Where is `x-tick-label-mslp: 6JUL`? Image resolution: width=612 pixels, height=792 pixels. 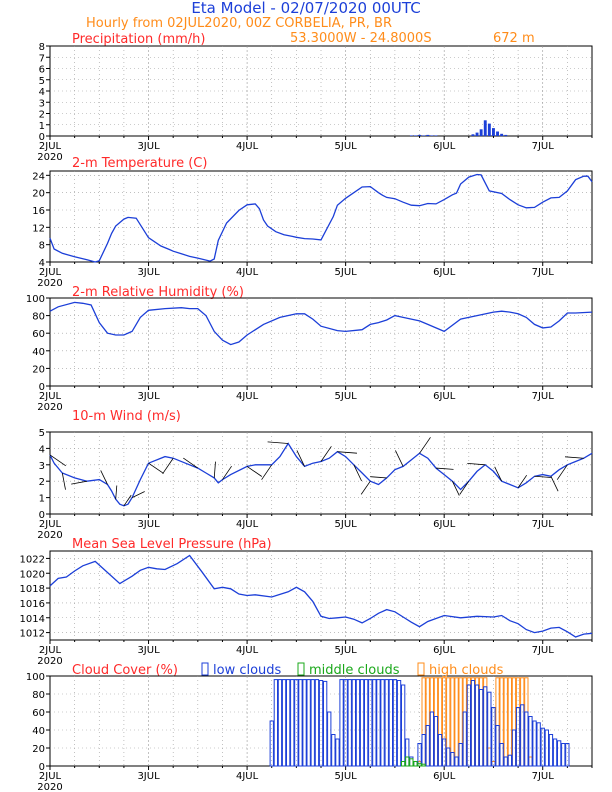 x-tick-label-mslp: 6JUL is located at coordinates (444, 650).